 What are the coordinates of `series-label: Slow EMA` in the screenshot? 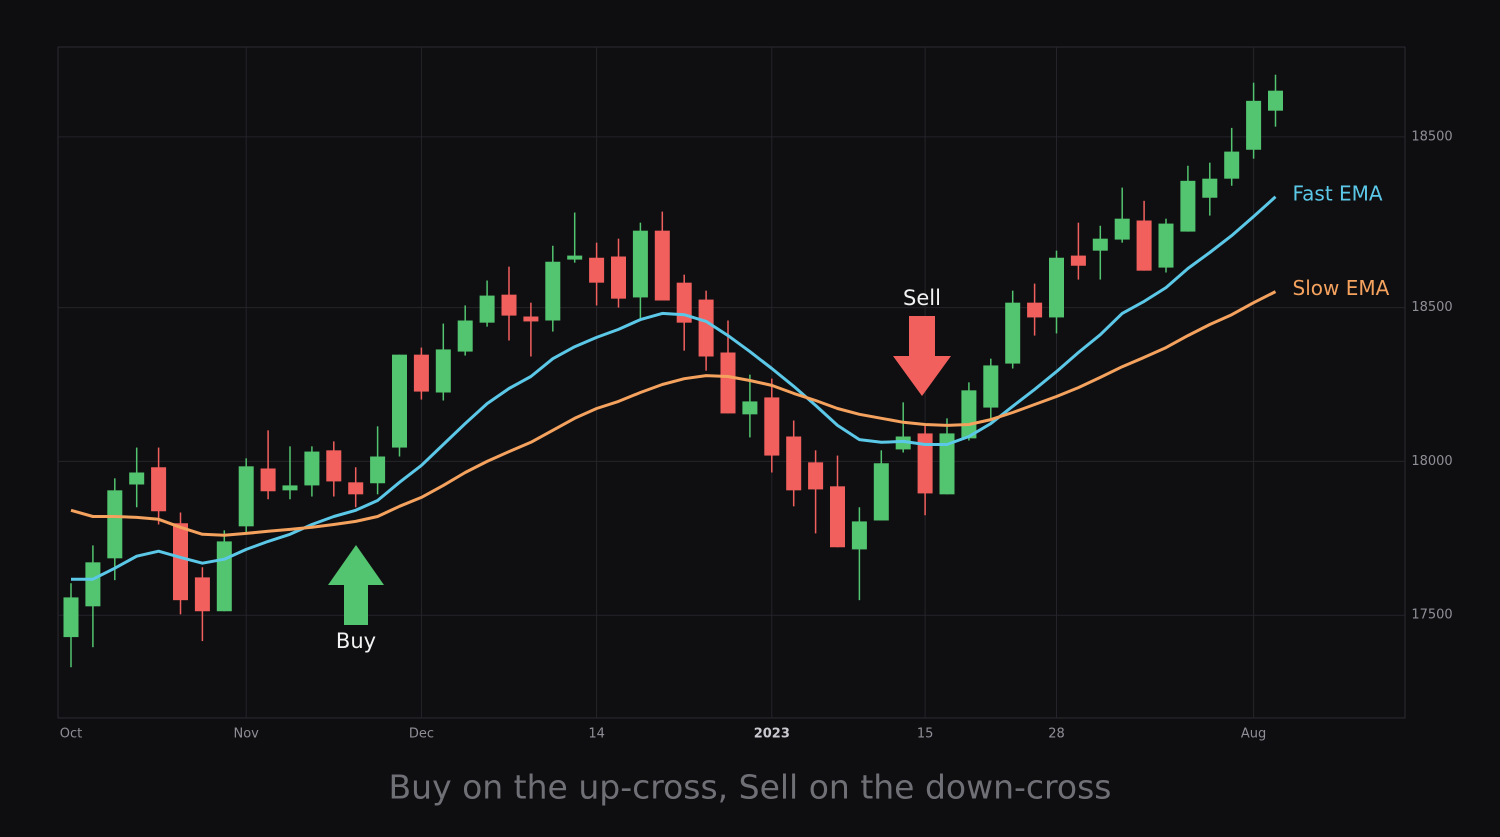 It's located at (1341, 288).